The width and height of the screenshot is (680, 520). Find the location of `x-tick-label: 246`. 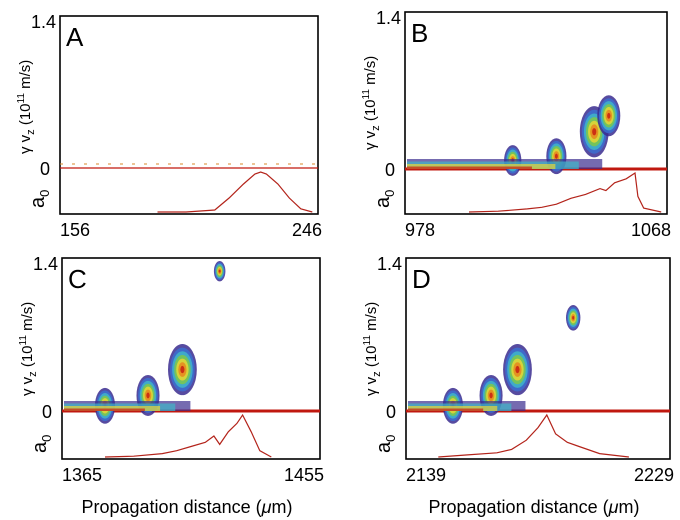

x-tick-label: 246 is located at coordinates (307, 230).